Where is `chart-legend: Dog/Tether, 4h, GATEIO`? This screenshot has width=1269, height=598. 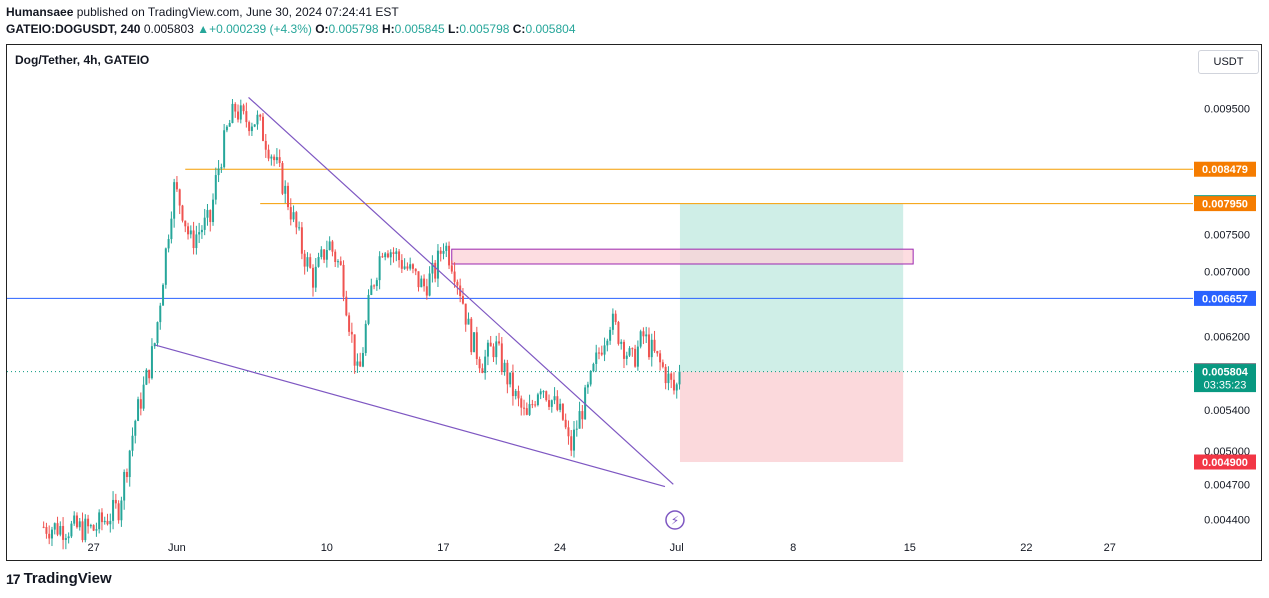 chart-legend: Dog/Tether, 4h, GATEIO is located at coordinates (82, 60).